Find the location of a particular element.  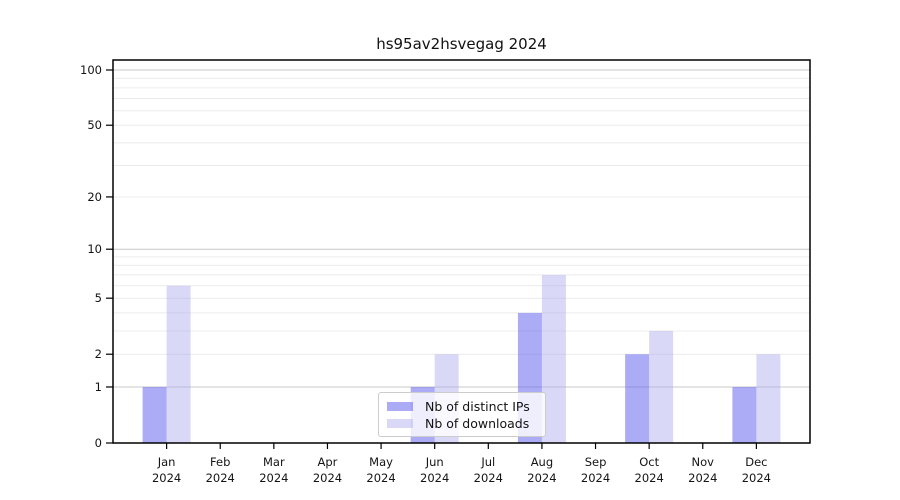

legend-swatch-downloads is located at coordinates (400, 423).